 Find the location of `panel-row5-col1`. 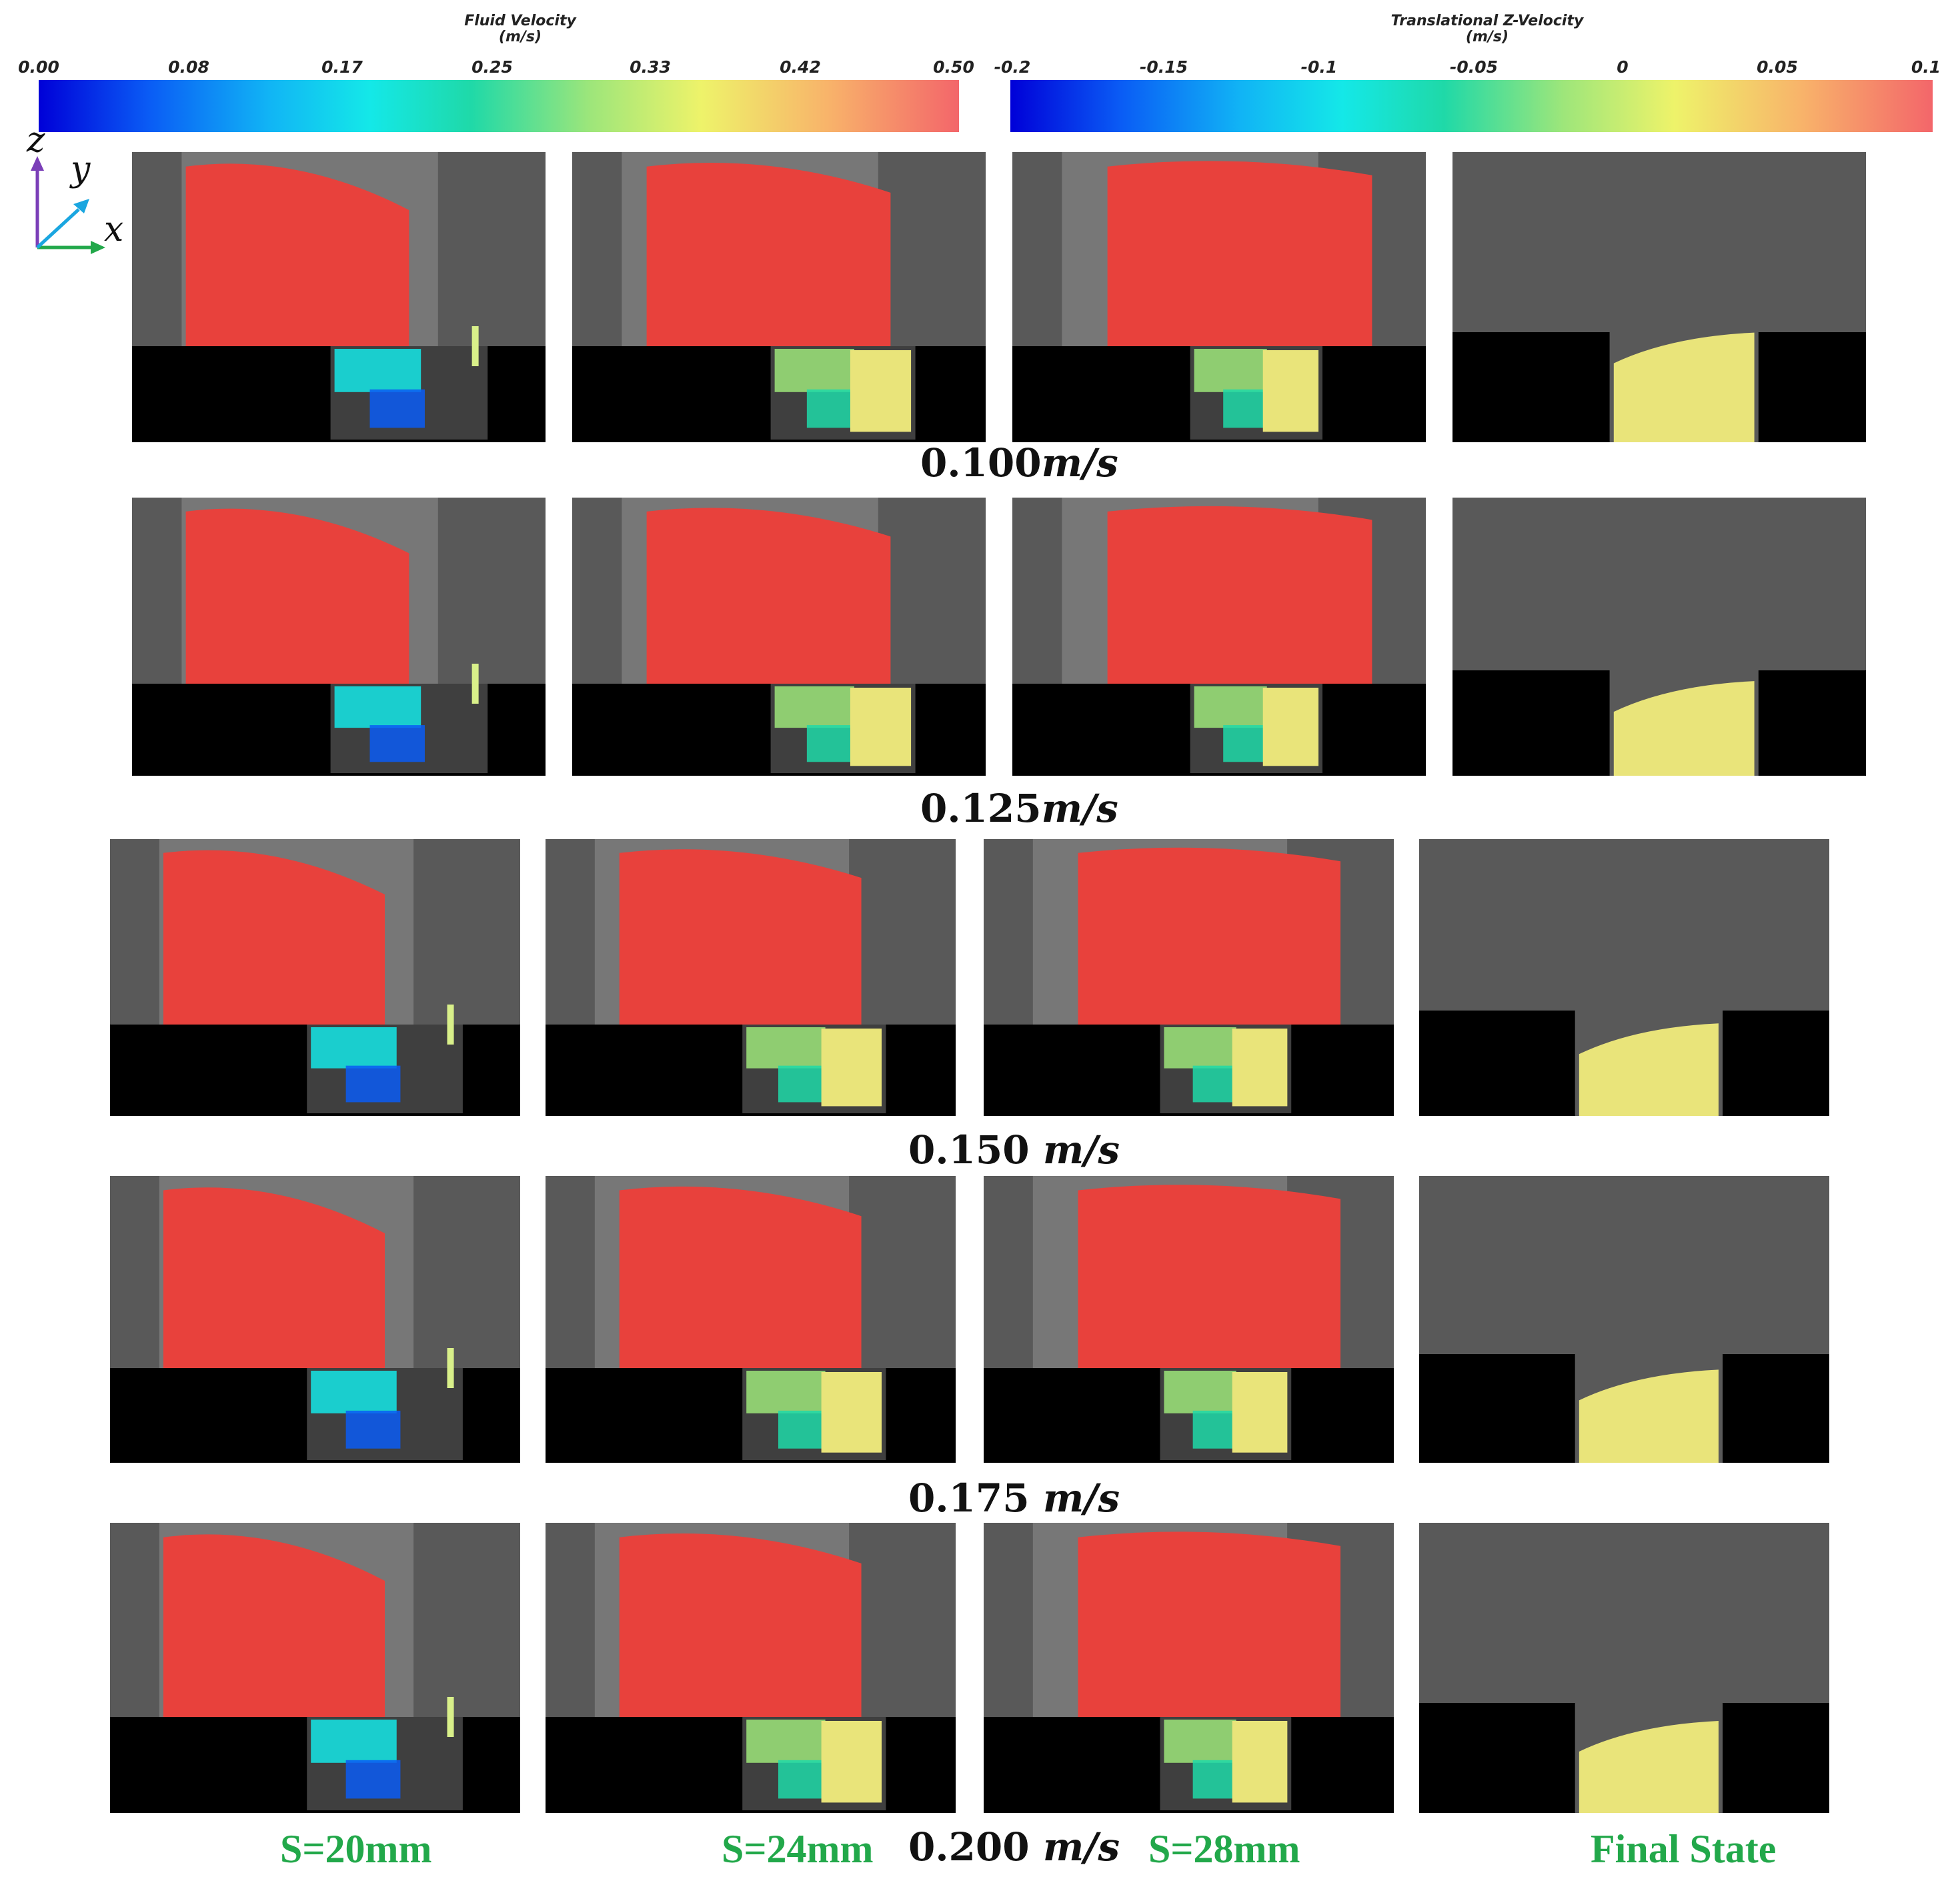

panel-row5-col1 is located at coordinates (315, 1668).